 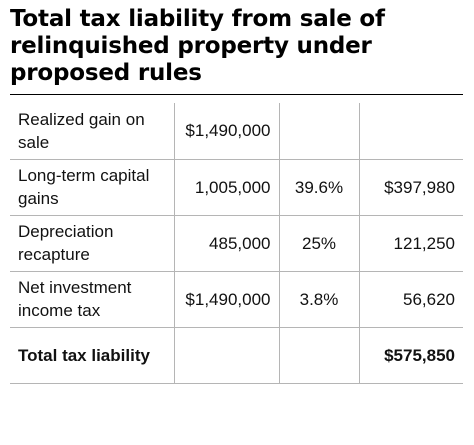 What do you see at coordinates (410, 243) in the screenshot?
I see `row-tax: 121,250` at bounding box center [410, 243].